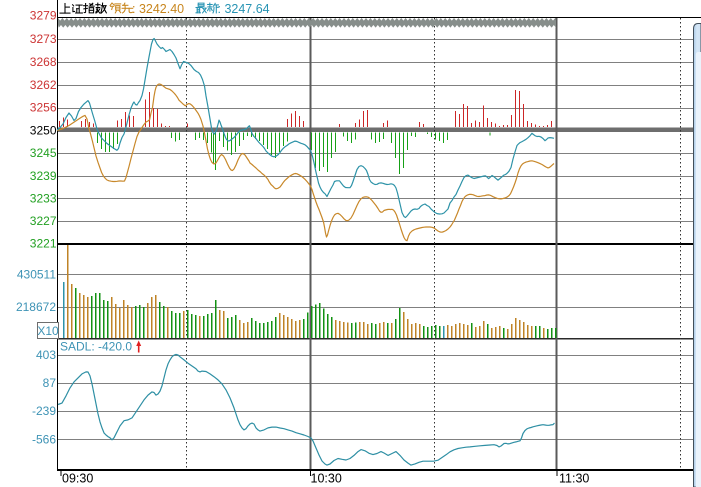 The image size is (701, 487). What do you see at coordinates (43, 16) in the screenshot?
I see `svg-text: 3279` at bounding box center [43, 16].